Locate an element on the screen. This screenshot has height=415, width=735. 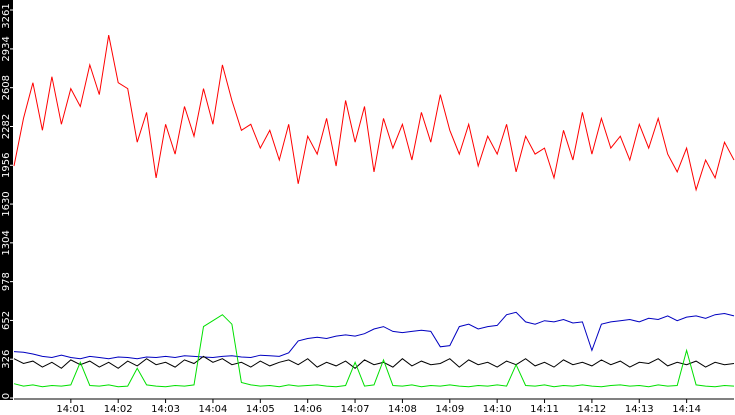
y-tick-label: 652 is located at coordinates (6, 320).